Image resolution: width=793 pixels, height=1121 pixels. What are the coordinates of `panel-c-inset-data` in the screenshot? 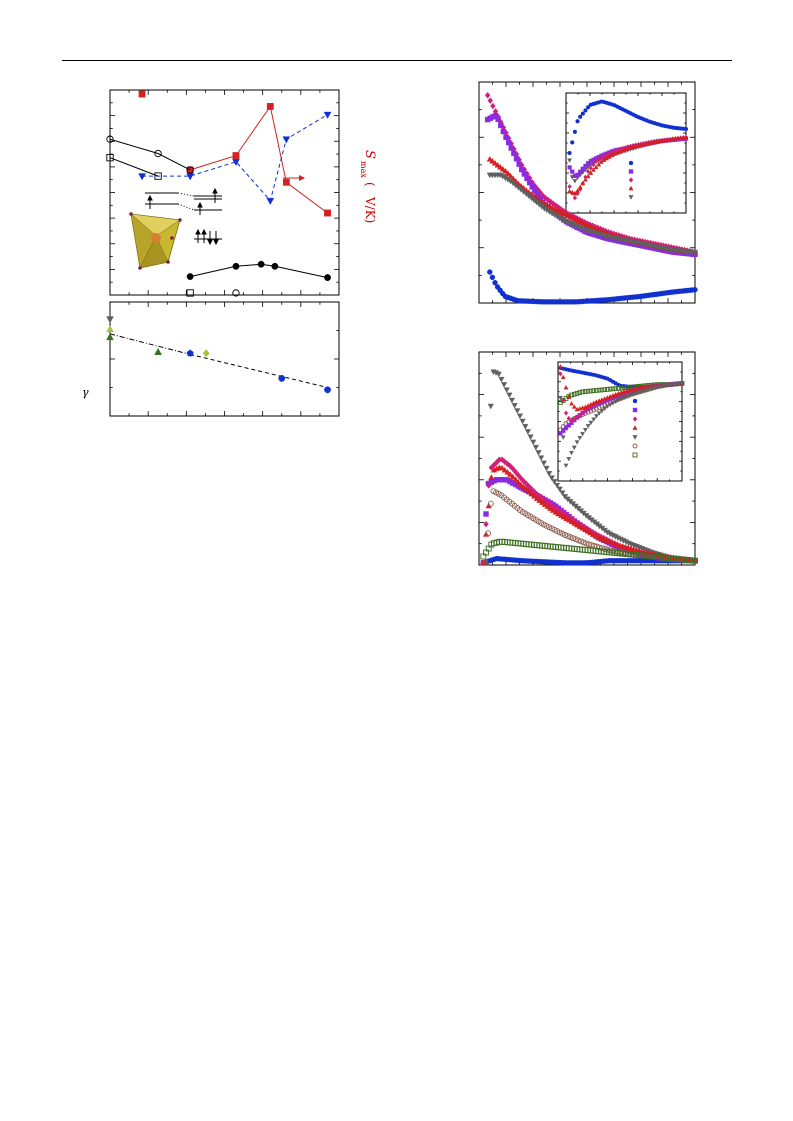 It's located at (628, 150).